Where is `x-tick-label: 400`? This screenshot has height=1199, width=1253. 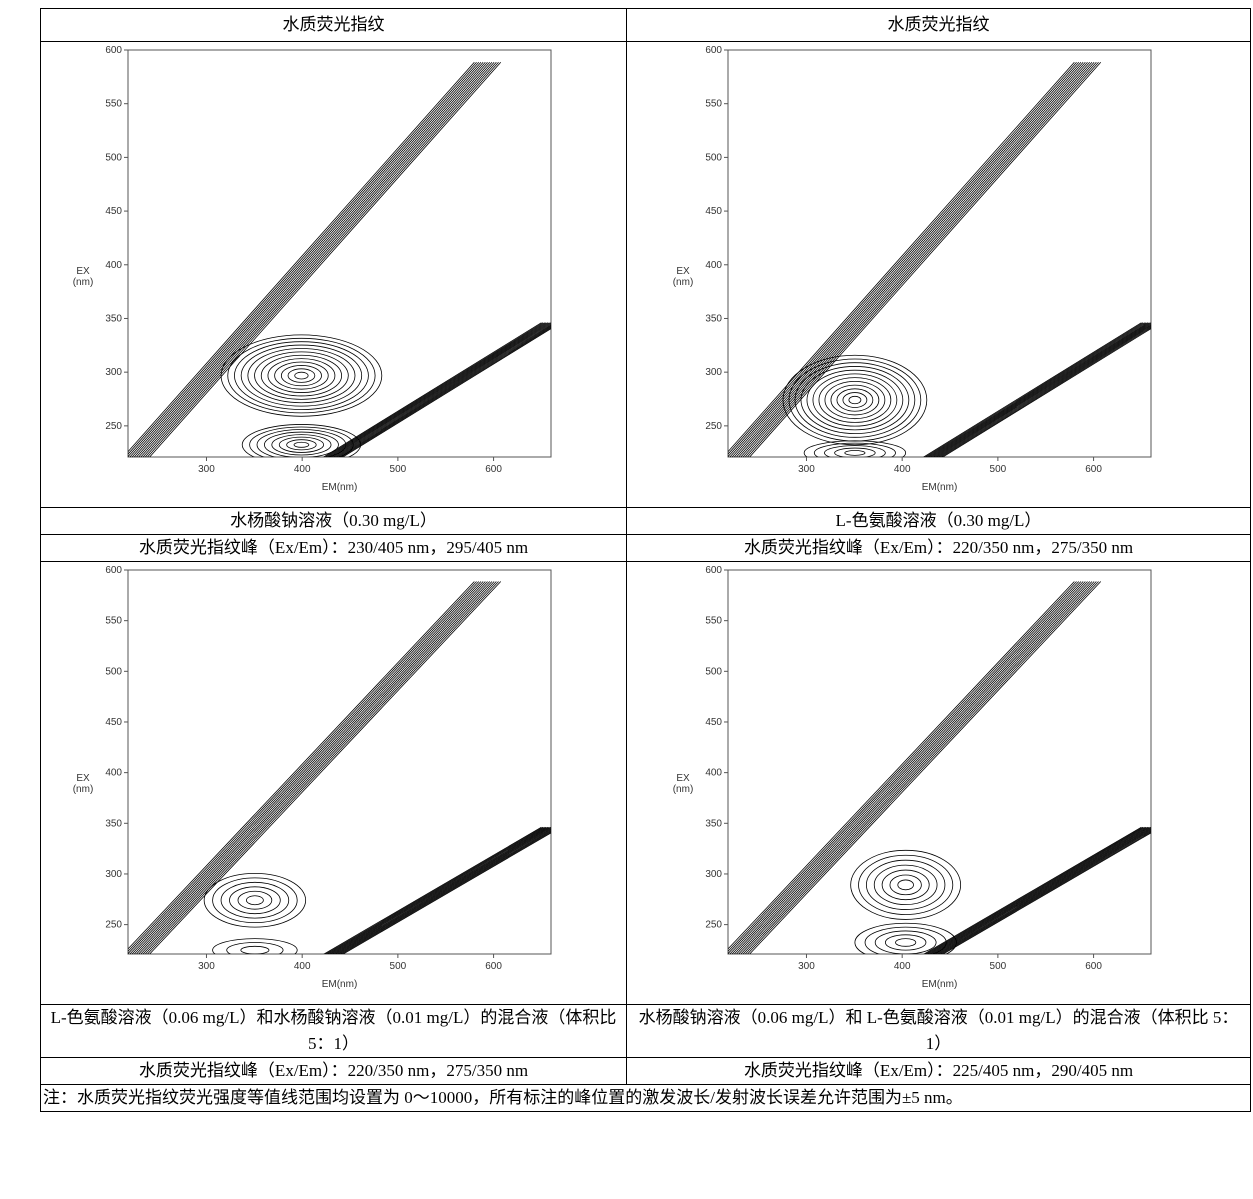
x-tick-label: 400 is located at coordinates (302, 469).